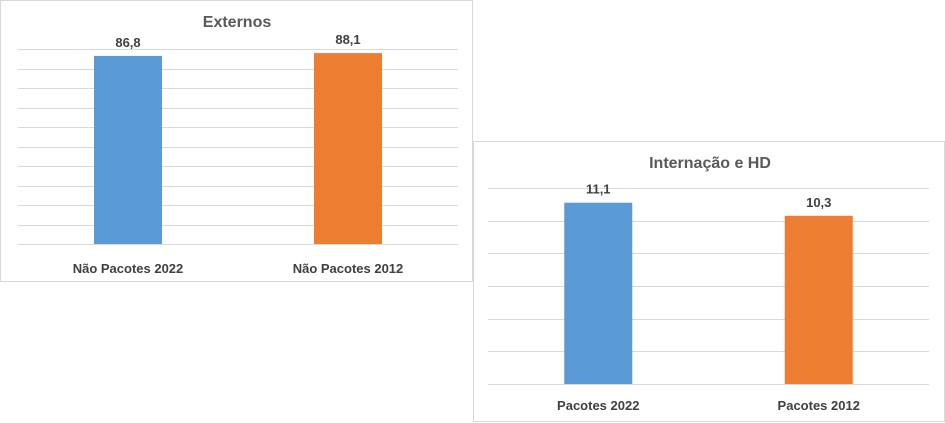  I want to click on data-label: 11,1, so click(598, 189).